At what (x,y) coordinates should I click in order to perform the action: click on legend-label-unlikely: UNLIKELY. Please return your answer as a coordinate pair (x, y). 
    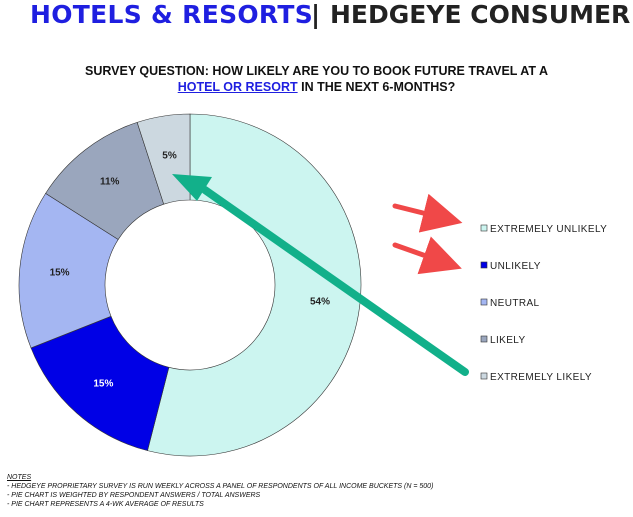
    Looking at the image, I should click on (515, 266).